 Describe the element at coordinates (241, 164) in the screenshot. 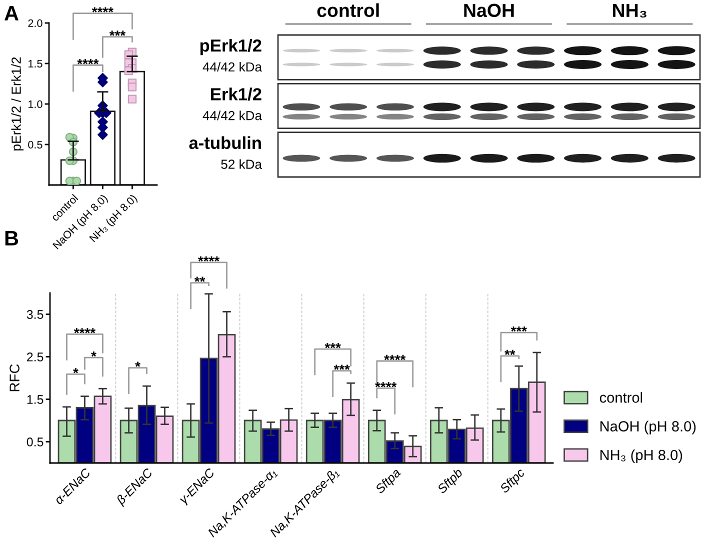

I see `text: 52 kDa` at that location.